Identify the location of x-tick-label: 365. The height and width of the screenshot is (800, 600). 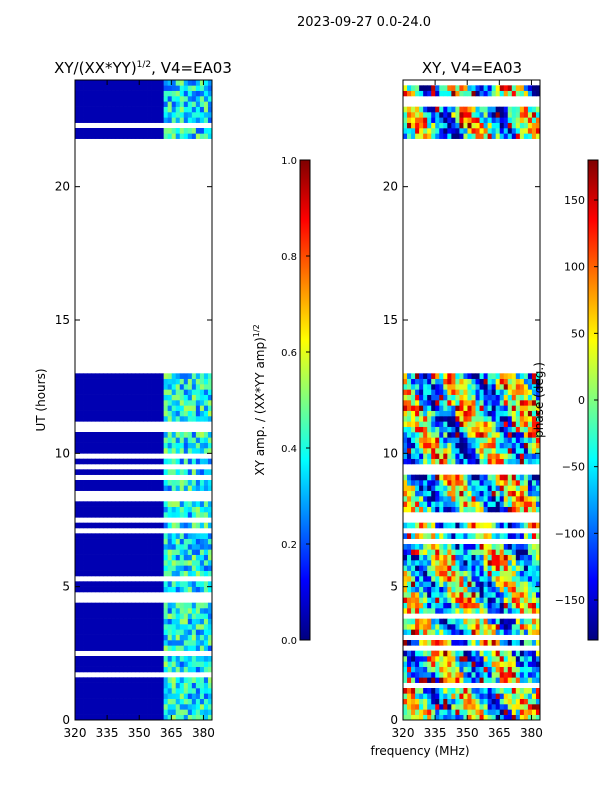
(171, 733).